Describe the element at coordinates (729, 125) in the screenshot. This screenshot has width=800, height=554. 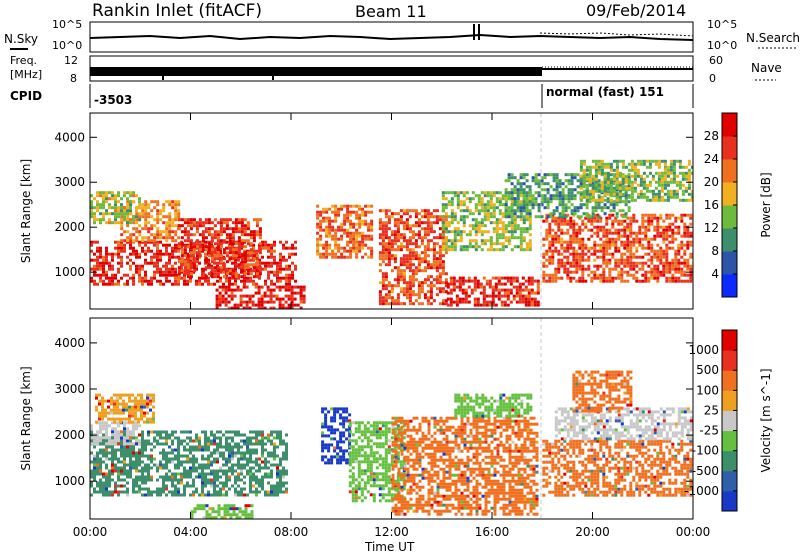
I see `colorbar-swatch` at that location.